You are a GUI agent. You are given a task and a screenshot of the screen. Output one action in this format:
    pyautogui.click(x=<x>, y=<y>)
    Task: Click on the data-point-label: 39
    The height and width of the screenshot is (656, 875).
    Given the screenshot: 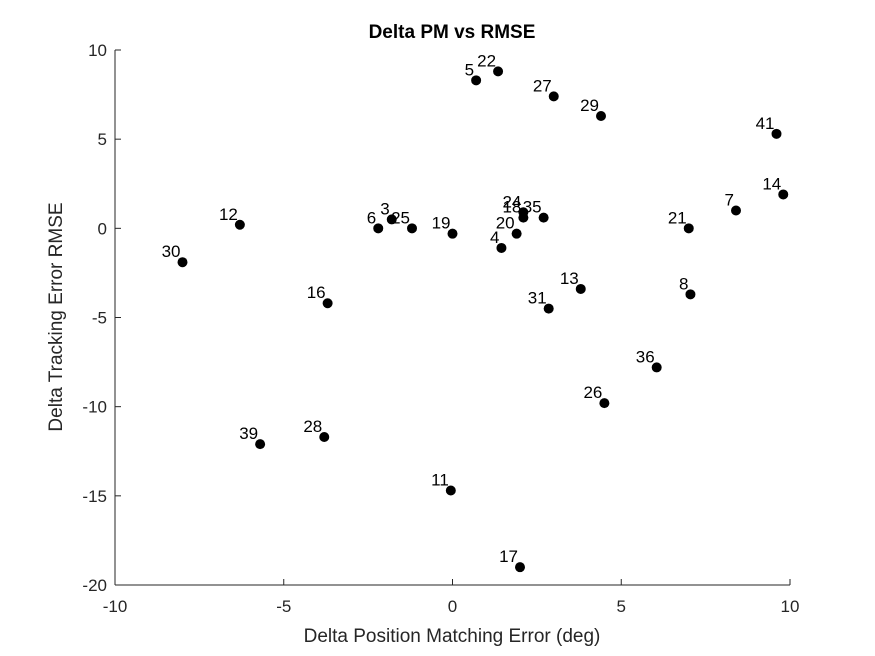 What is the action you would take?
    pyautogui.click(x=248, y=433)
    